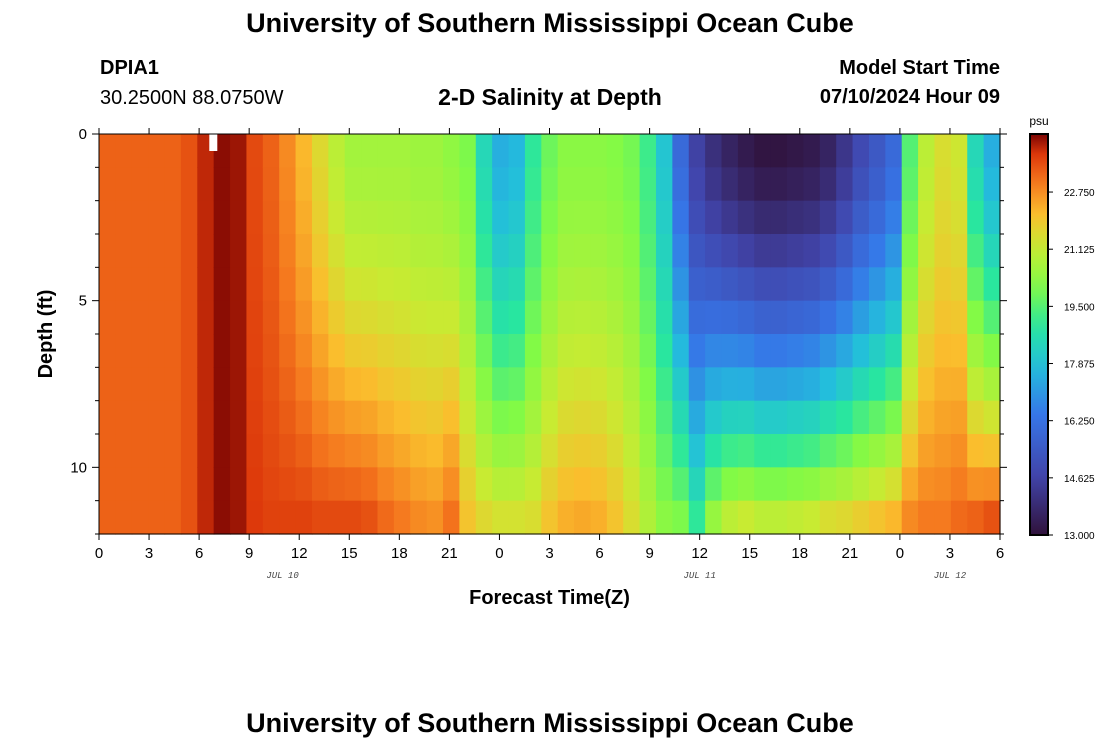 Image resolution: width=1100 pixels, height=750 pixels. I want to click on x-tick-label: 12, so click(299, 553).